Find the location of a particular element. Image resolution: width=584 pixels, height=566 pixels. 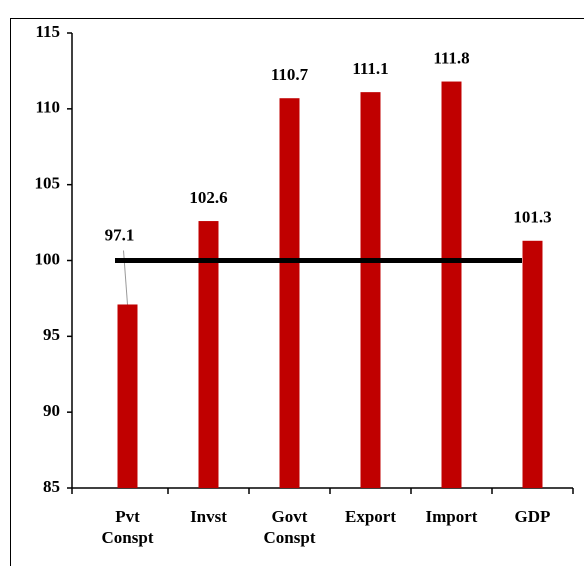

data-label: 111.1 is located at coordinates (370, 68).